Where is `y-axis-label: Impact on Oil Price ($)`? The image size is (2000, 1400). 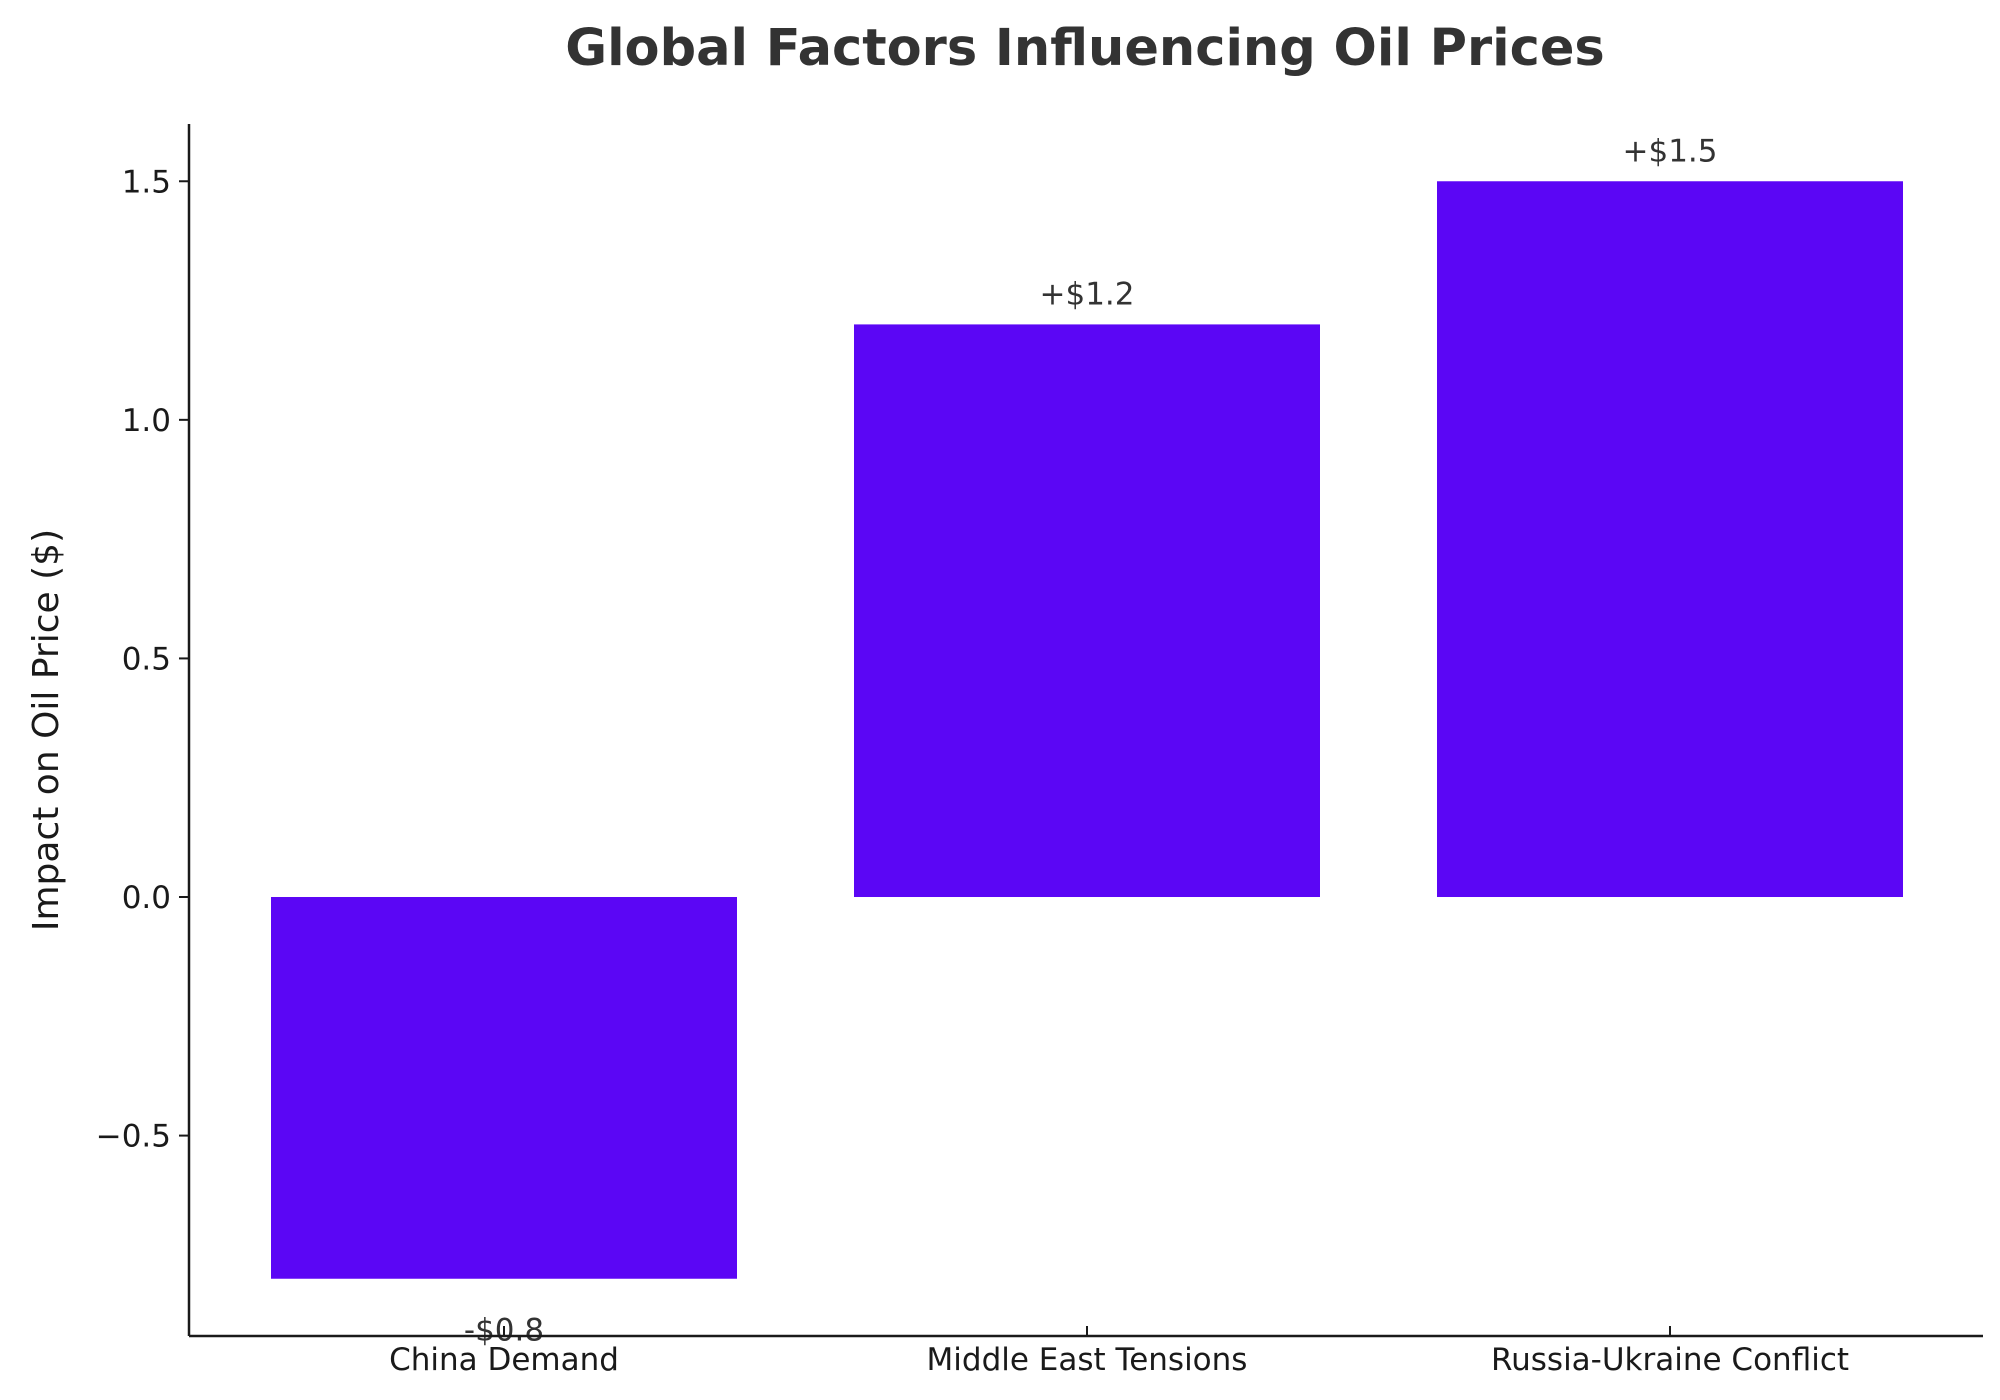
y-axis-label: Impact on Oil Price ($) is located at coordinates (46, 730).